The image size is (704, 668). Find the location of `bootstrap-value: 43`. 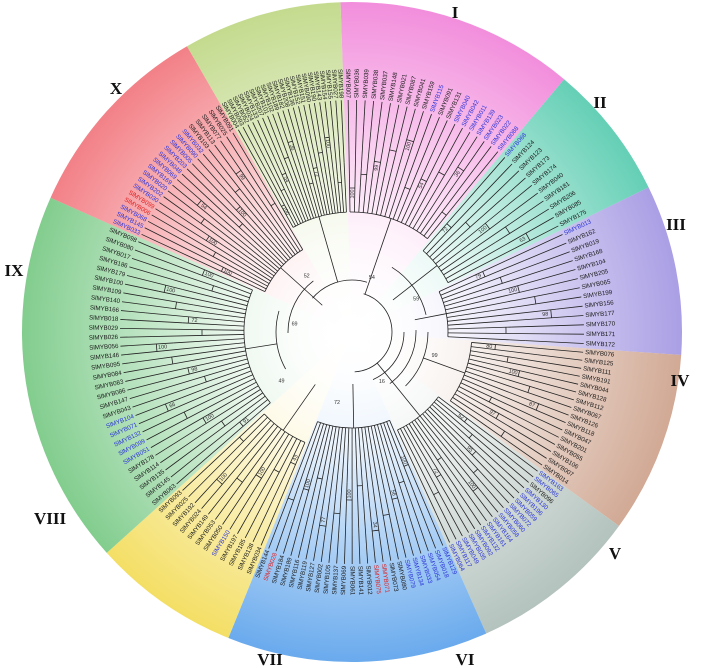

bootstrap-value: 43 is located at coordinates (296, 458).